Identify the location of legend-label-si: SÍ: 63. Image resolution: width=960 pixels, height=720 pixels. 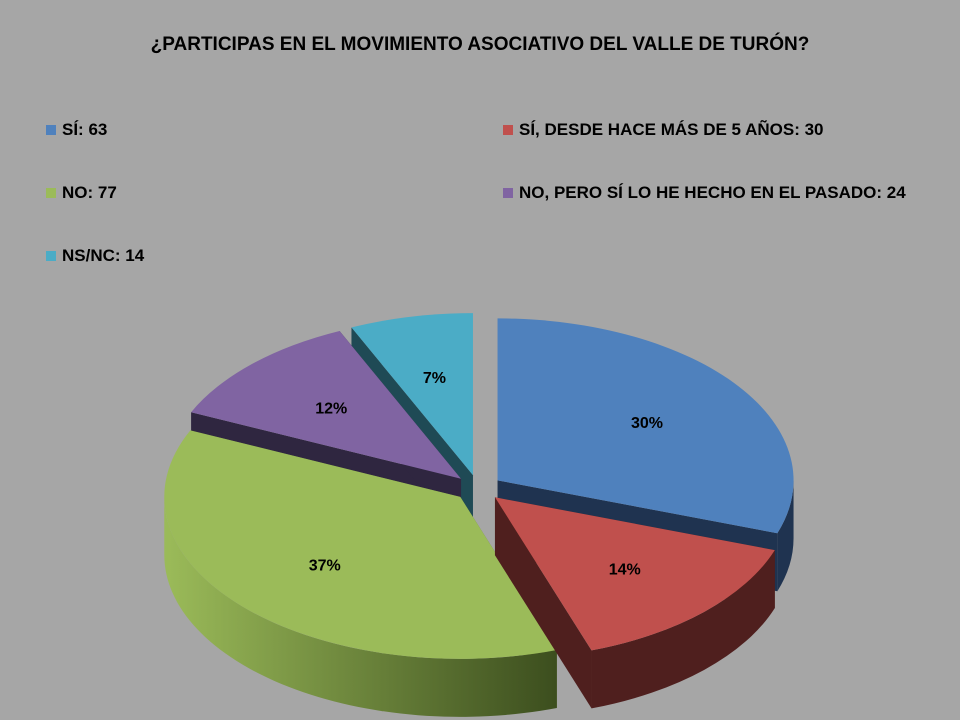
(85, 129).